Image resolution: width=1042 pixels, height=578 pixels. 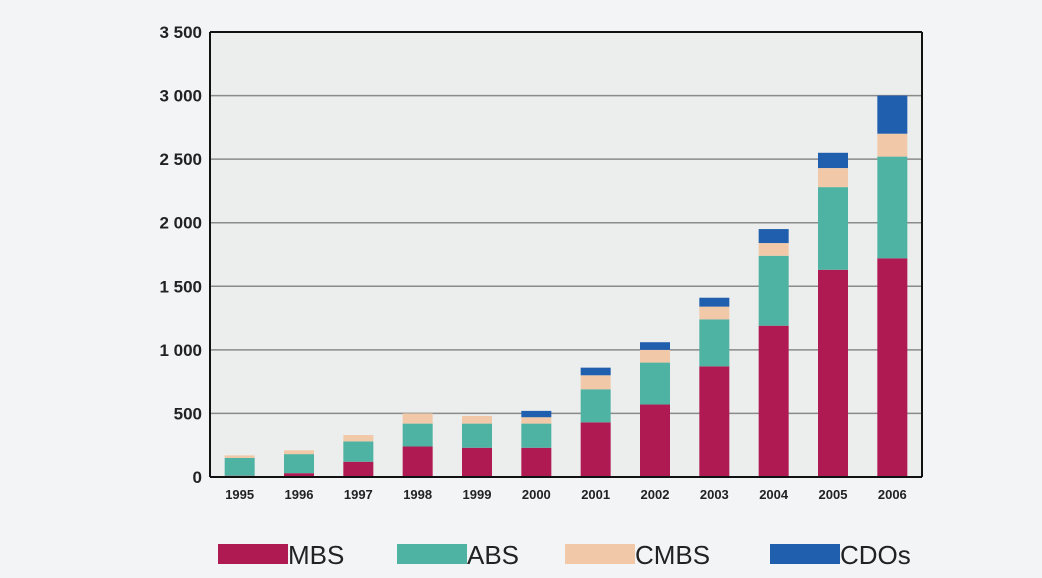 I want to click on y-tick-labels: 0 500 1 000 1 500 2 000 2 500 3 000 3 500, so click(x=180, y=255).